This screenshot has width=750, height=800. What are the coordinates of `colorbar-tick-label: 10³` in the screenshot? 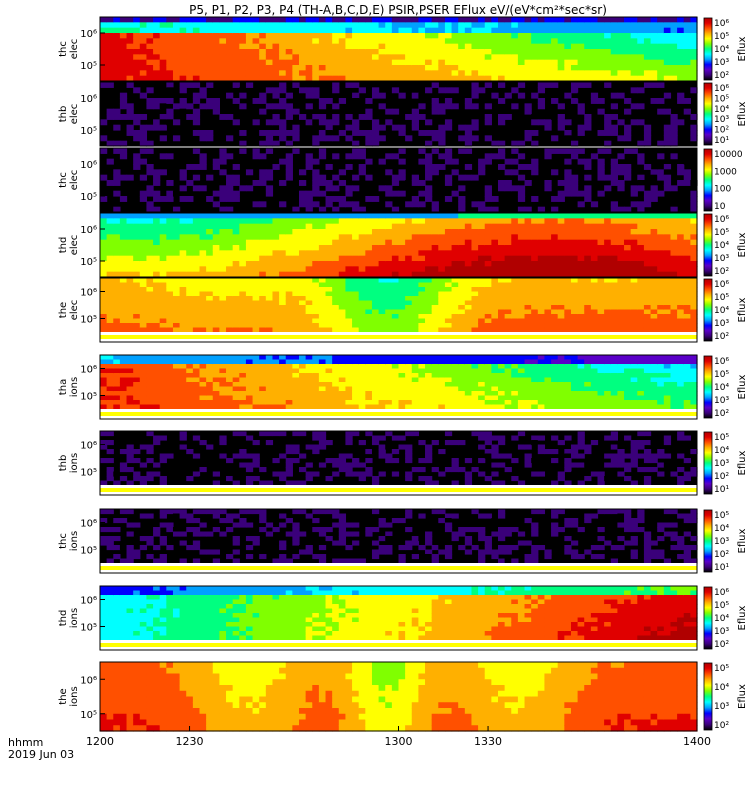 It's located at (721, 120).